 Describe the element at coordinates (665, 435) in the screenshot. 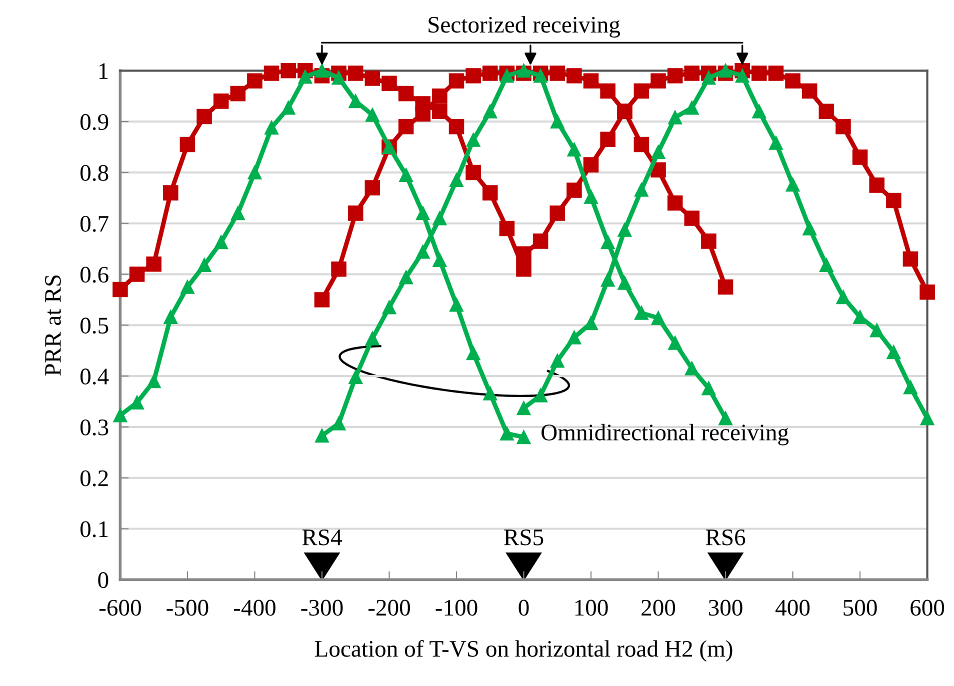

I see `annotation: Omnidirectional receiving` at that location.